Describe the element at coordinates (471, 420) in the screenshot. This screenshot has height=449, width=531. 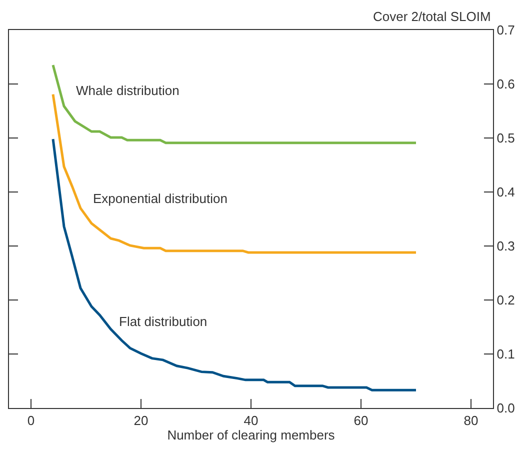
I see `x-tick-label: 80` at that location.